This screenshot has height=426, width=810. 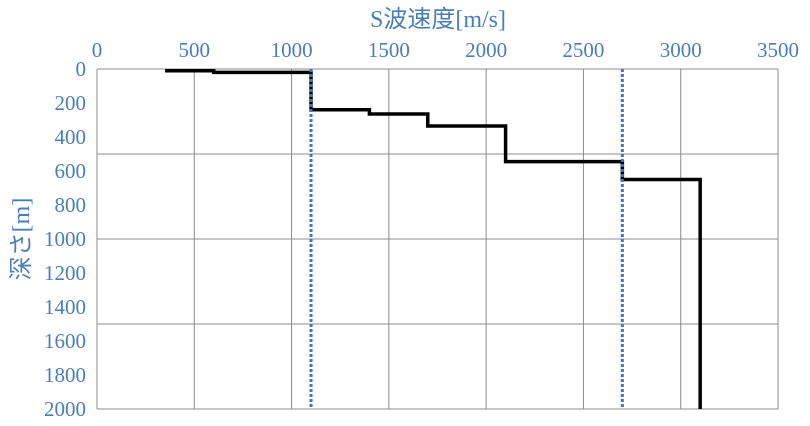 What do you see at coordinates (21, 239) in the screenshot?
I see `y-axis-title: 深さ[m]` at bounding box center [21, 239].